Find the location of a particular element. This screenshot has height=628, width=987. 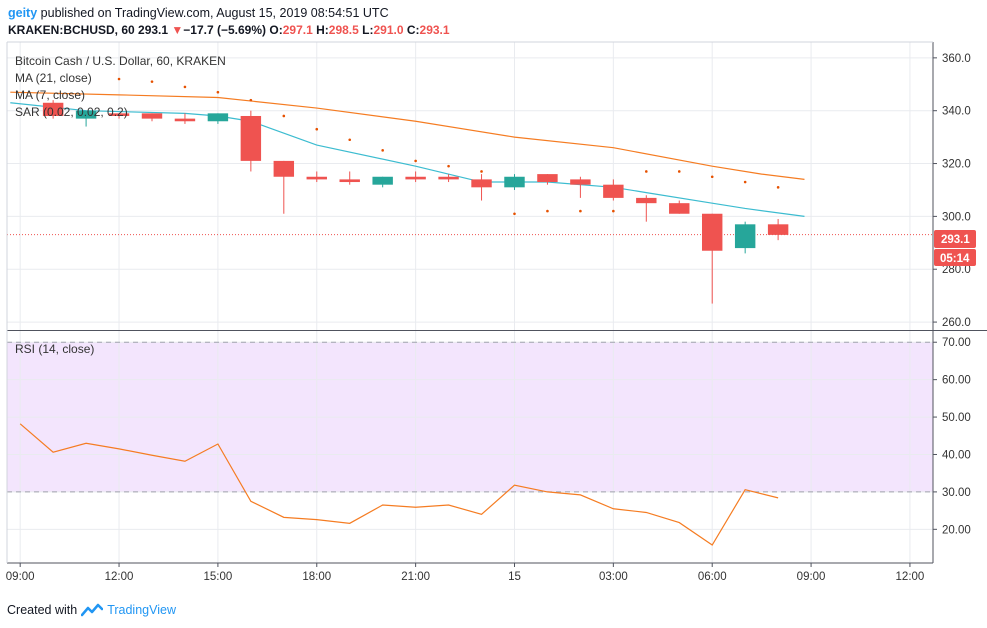

price-tick-label: 280.0 is located at coordinates (956, 270).